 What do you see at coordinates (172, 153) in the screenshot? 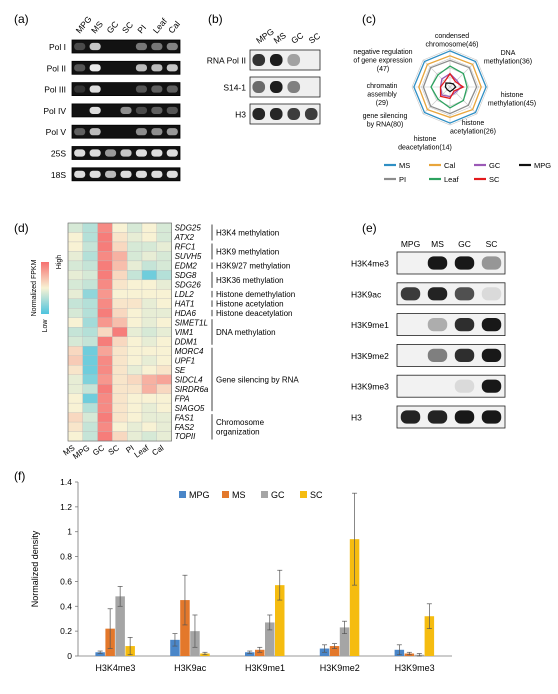
I see `band-25s-cal` at bounding box center [172, 153].